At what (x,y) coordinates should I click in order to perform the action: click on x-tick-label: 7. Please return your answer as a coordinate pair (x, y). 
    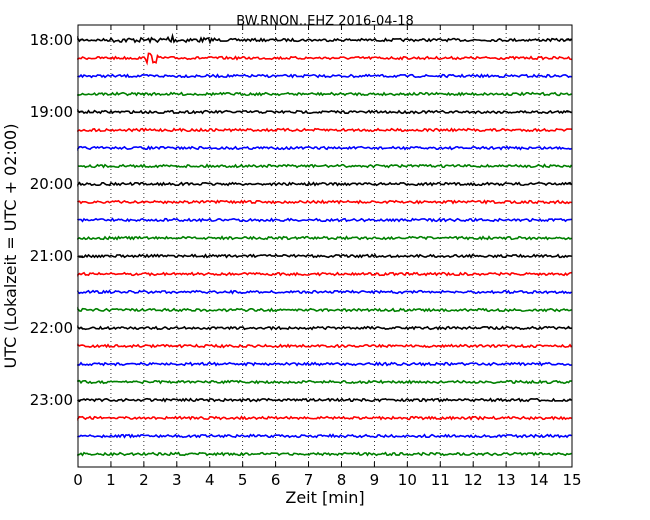
    Looking at the image, I should click on (309, 480).